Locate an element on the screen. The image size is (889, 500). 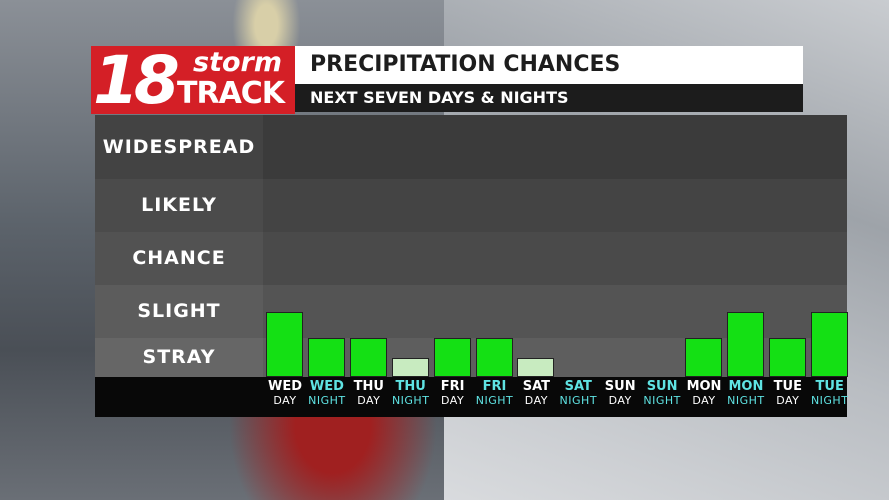
level-label-slight: SLIGHT is located at coordinates (179, 311).